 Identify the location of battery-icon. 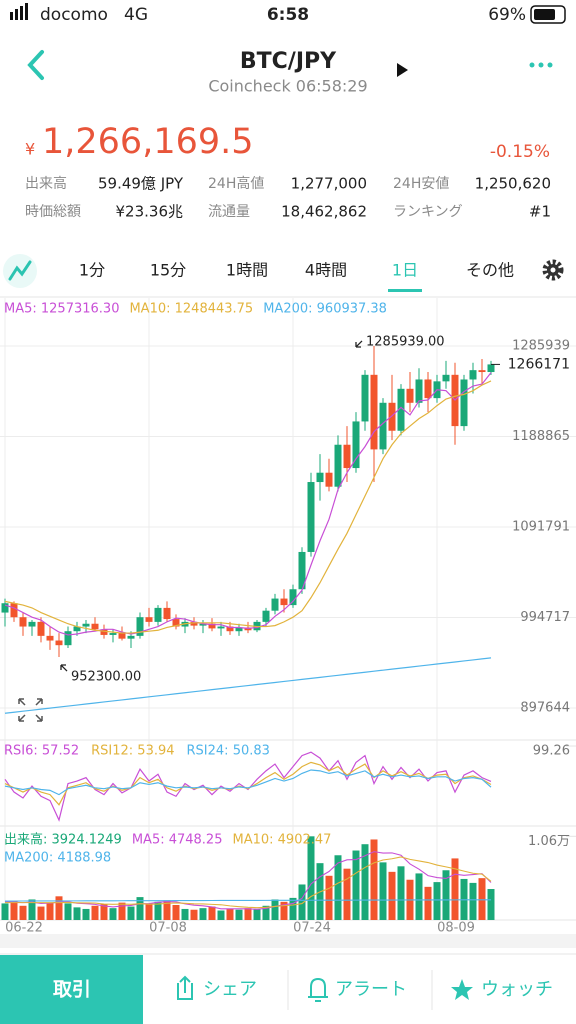
(548, 14).